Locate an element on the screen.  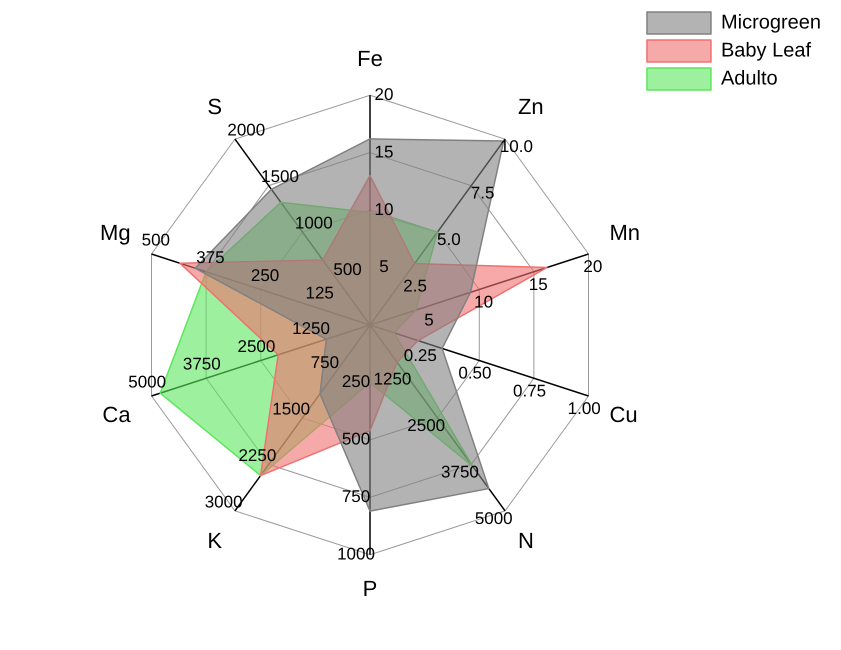
legend-label: Baby Leaf is located at coordinates (766, 51).